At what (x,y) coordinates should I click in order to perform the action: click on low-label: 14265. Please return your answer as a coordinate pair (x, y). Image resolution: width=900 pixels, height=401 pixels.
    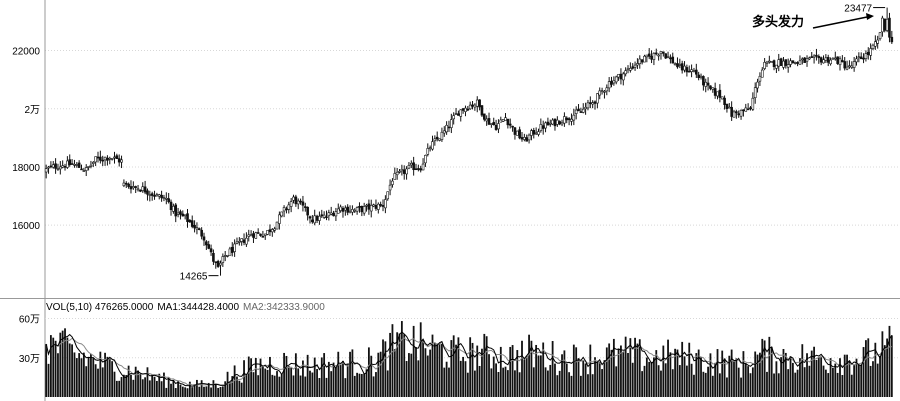
    Looking at the image, I should click on (194, 277).